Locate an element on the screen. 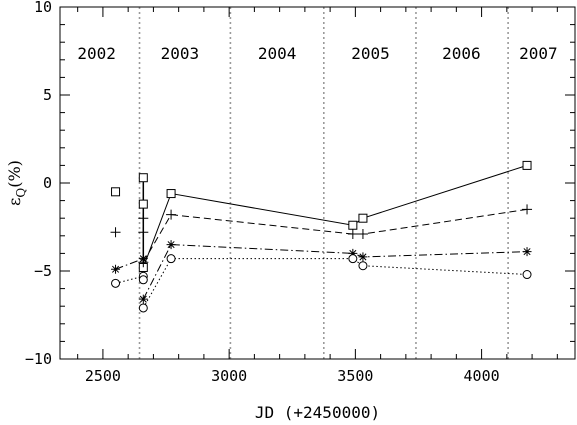  year-label: 2007 is located at coordinates (538, 53).